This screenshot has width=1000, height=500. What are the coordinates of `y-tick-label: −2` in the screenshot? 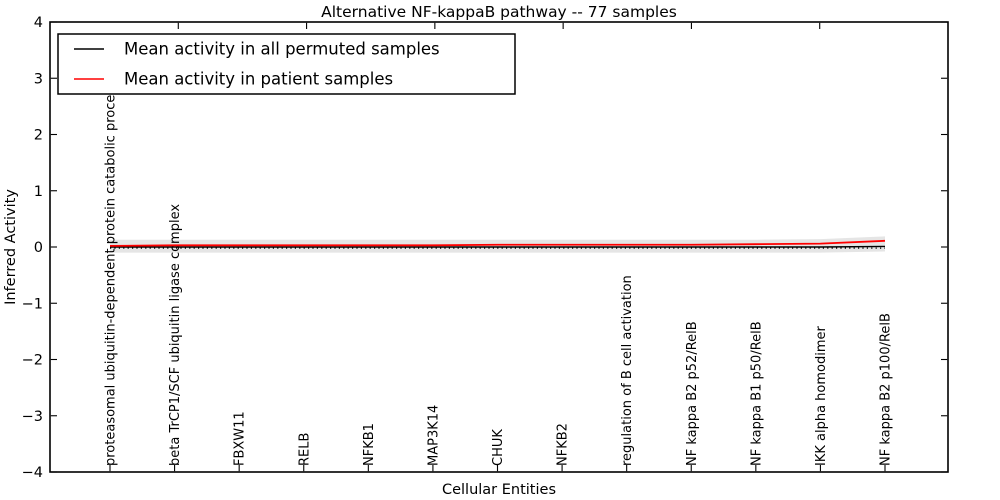 It's located at (32, 361).